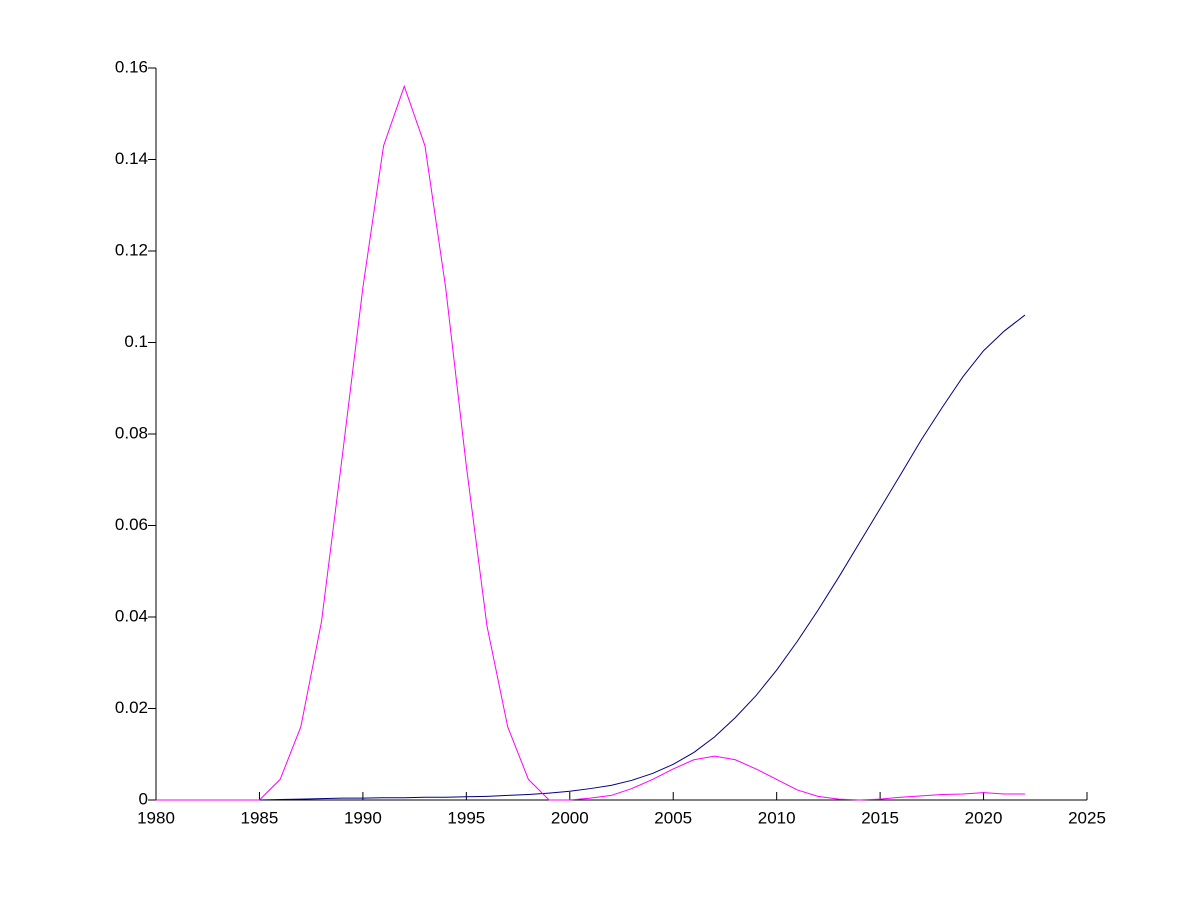 This screenshot has width=1200, height=900. What do you see at coordinates (777, 817) in the screenshot?
I see `x-tick-label: 2010` at bounding box center [777, 817].